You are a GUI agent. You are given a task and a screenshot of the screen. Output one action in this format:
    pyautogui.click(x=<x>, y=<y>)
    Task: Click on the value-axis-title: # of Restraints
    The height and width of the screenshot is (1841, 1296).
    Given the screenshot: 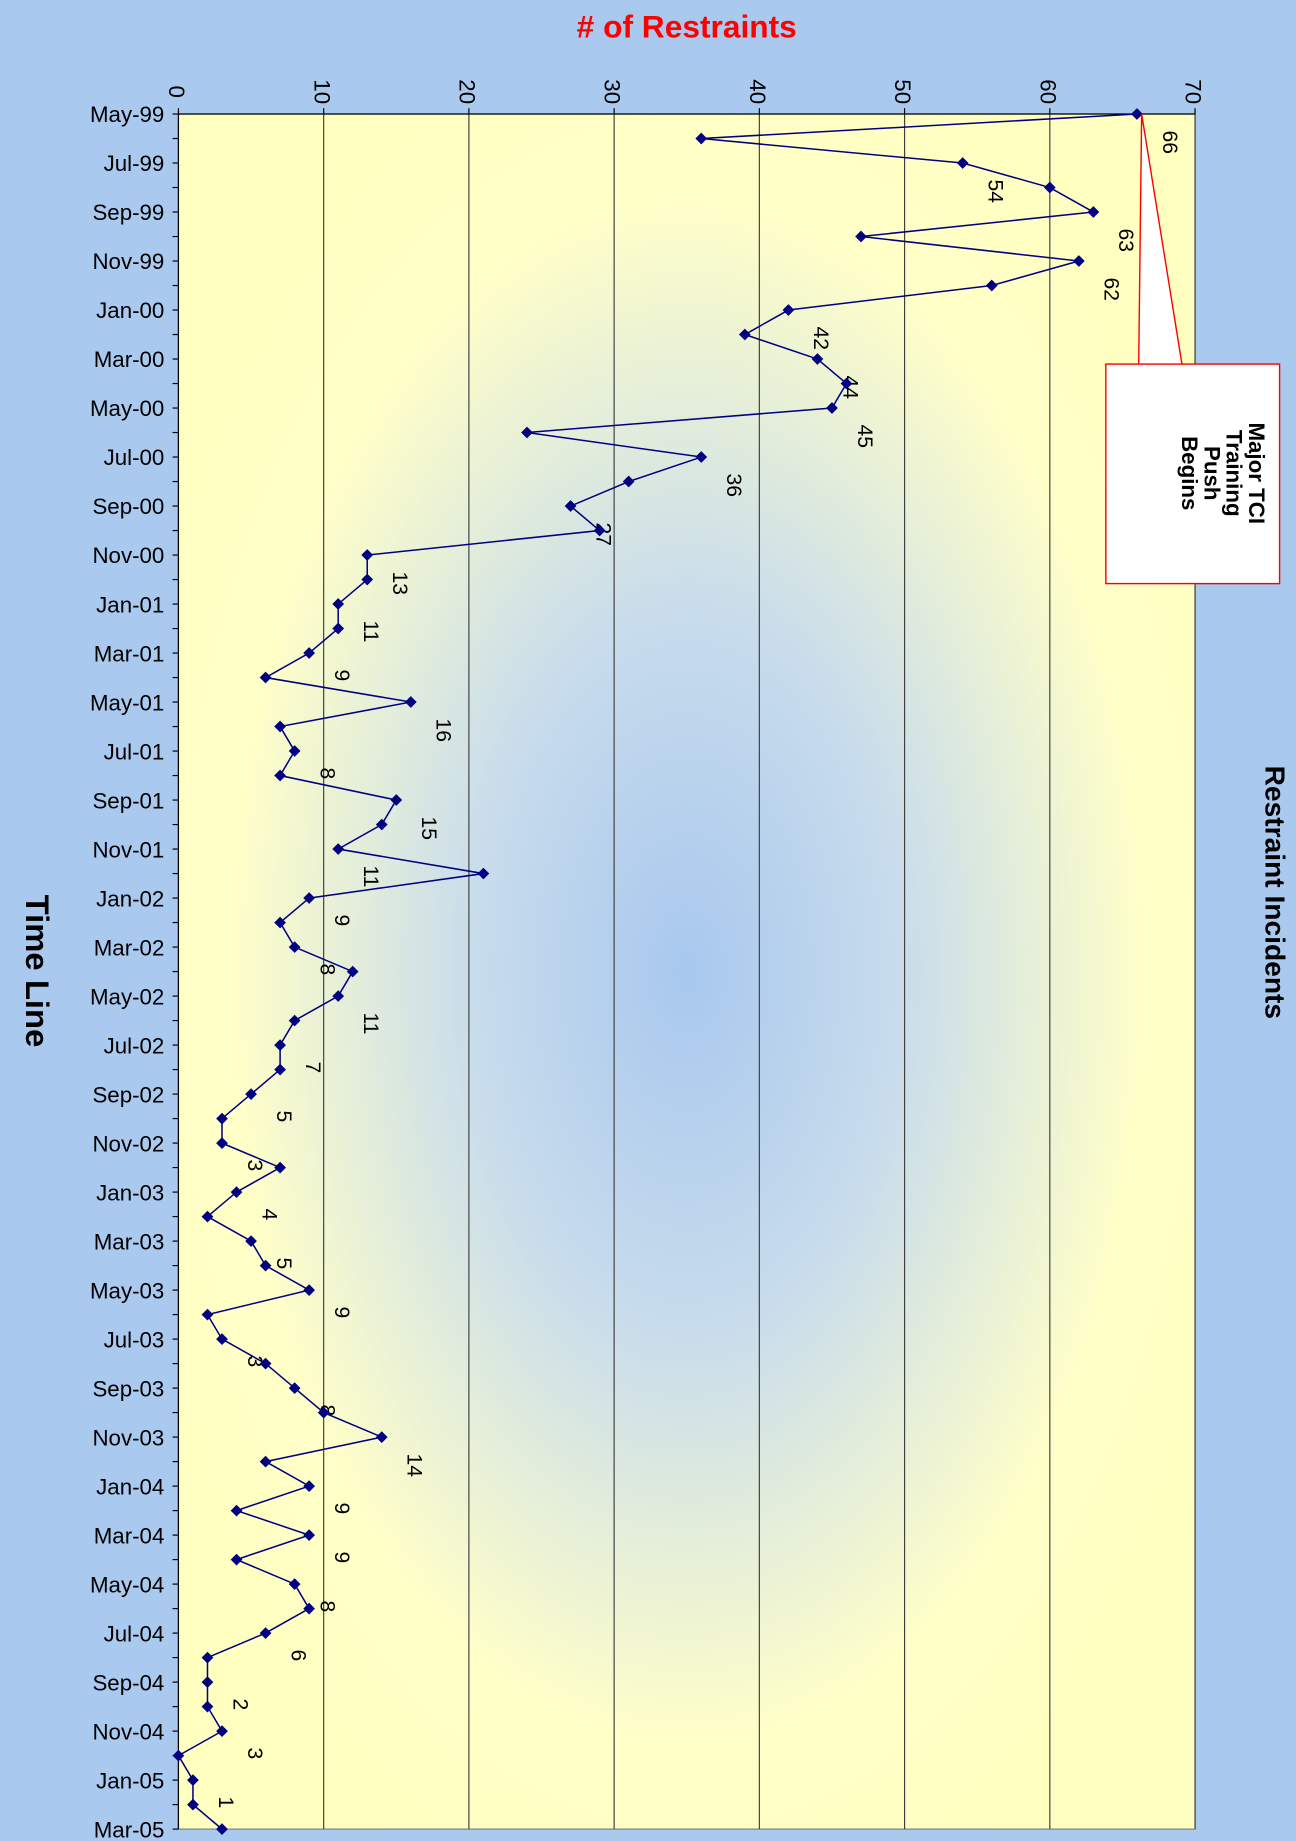 What is the action you would take?
    pyautogui.click(x=687, y=27)
    